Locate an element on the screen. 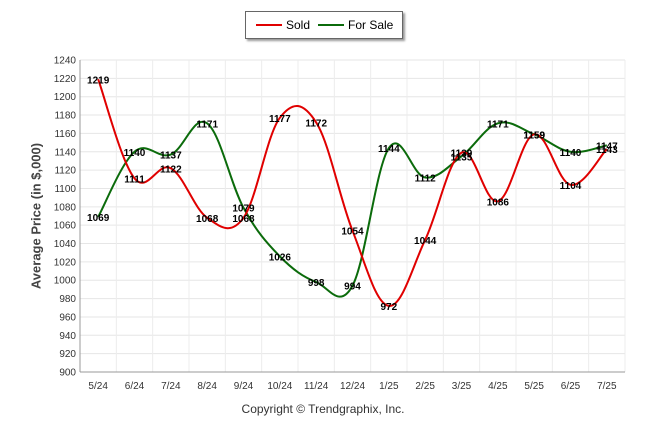 The height and width of the screenshot is (434, 646). data-label-sold: 1172 is located at coordinates (316, 123).